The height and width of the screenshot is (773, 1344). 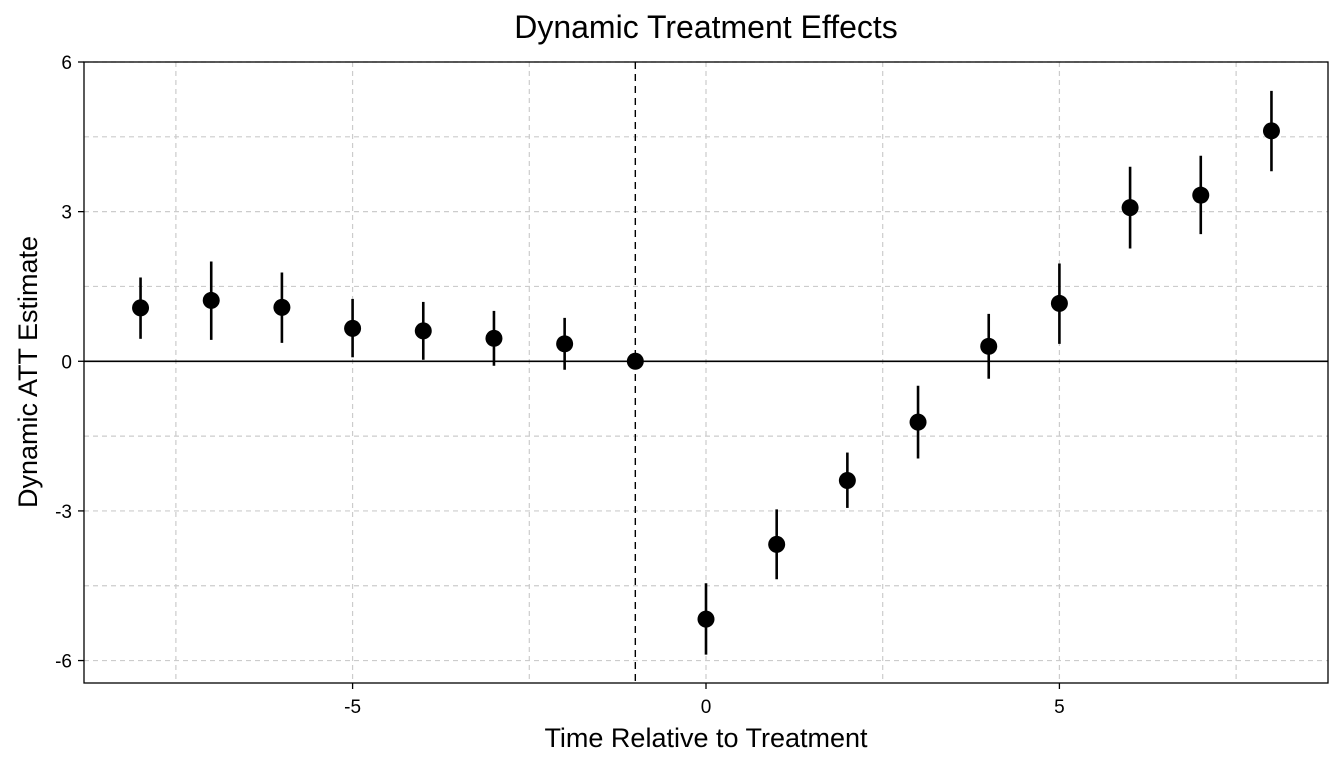 What do you see at coordinates (66, 63) in the screenshot?
I see `y-tick-label: 6` at bounding box center [66, 63].